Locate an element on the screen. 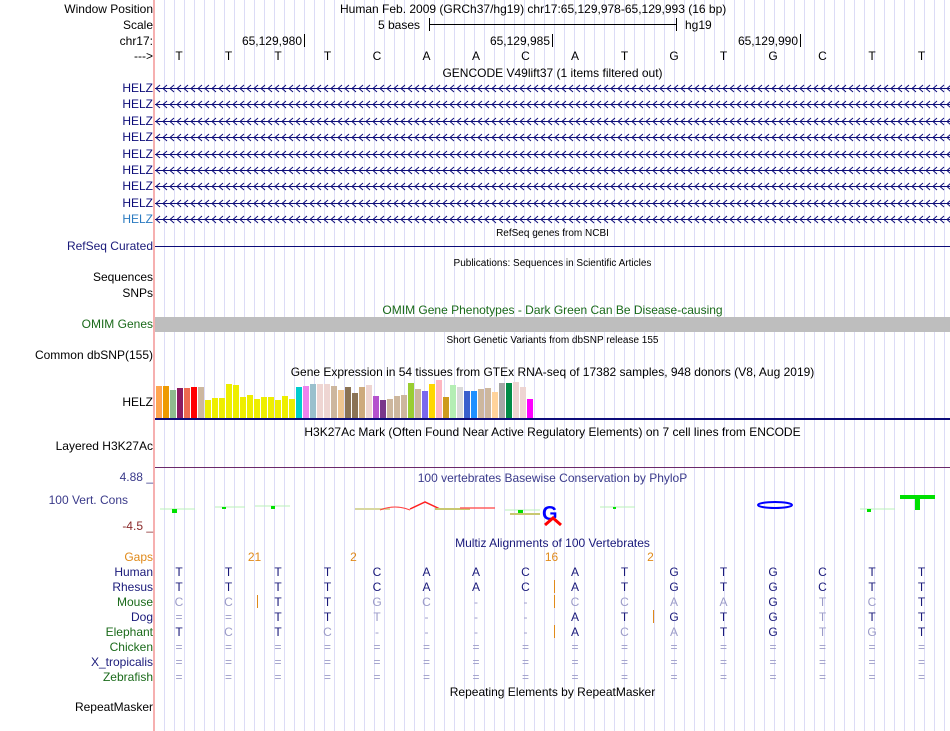 Image resolution: width=950 pixels, height=731 pixels. species-label: X_tropicalis is located at coordinates (121, 662).